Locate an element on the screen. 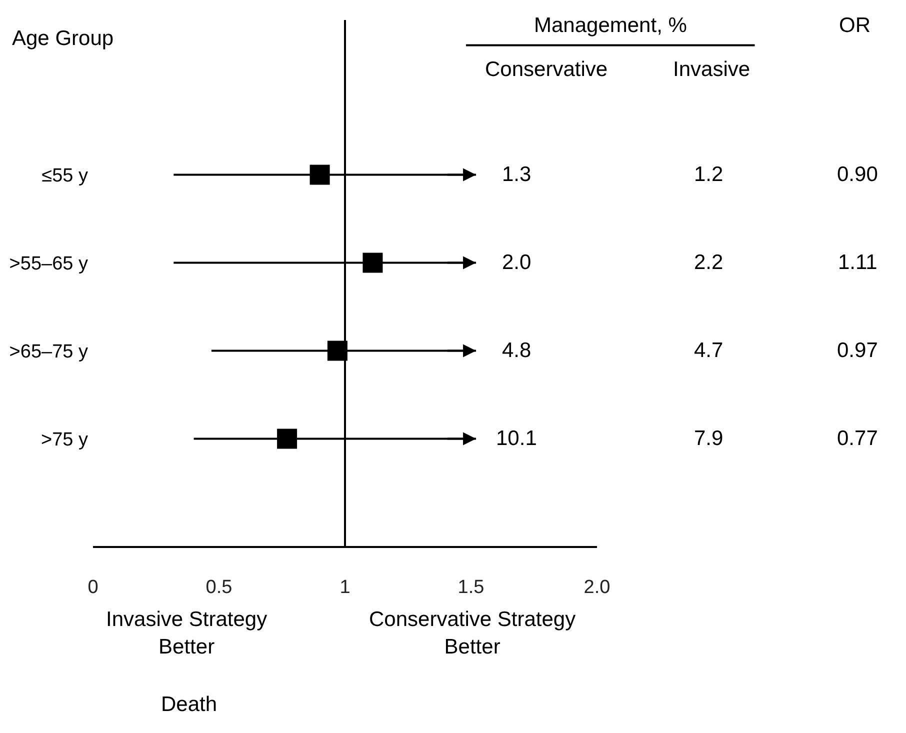 This screenshot has width=906, height=733. annotation: 2.0 is located at coordinates (517, 262).